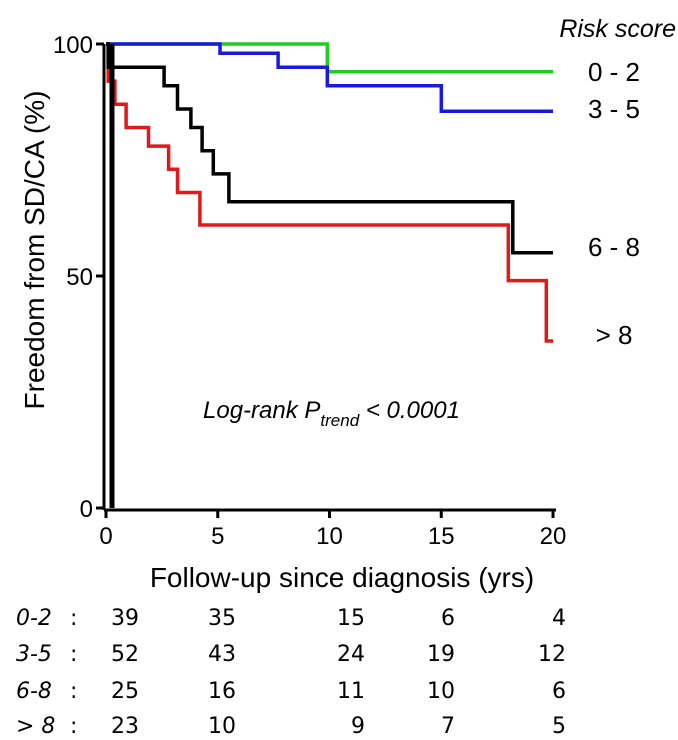  What do you see at coordinates (125, 654) in the screenshot?
I see `risk-count-cell: 52` at bounding box center [125, 654].